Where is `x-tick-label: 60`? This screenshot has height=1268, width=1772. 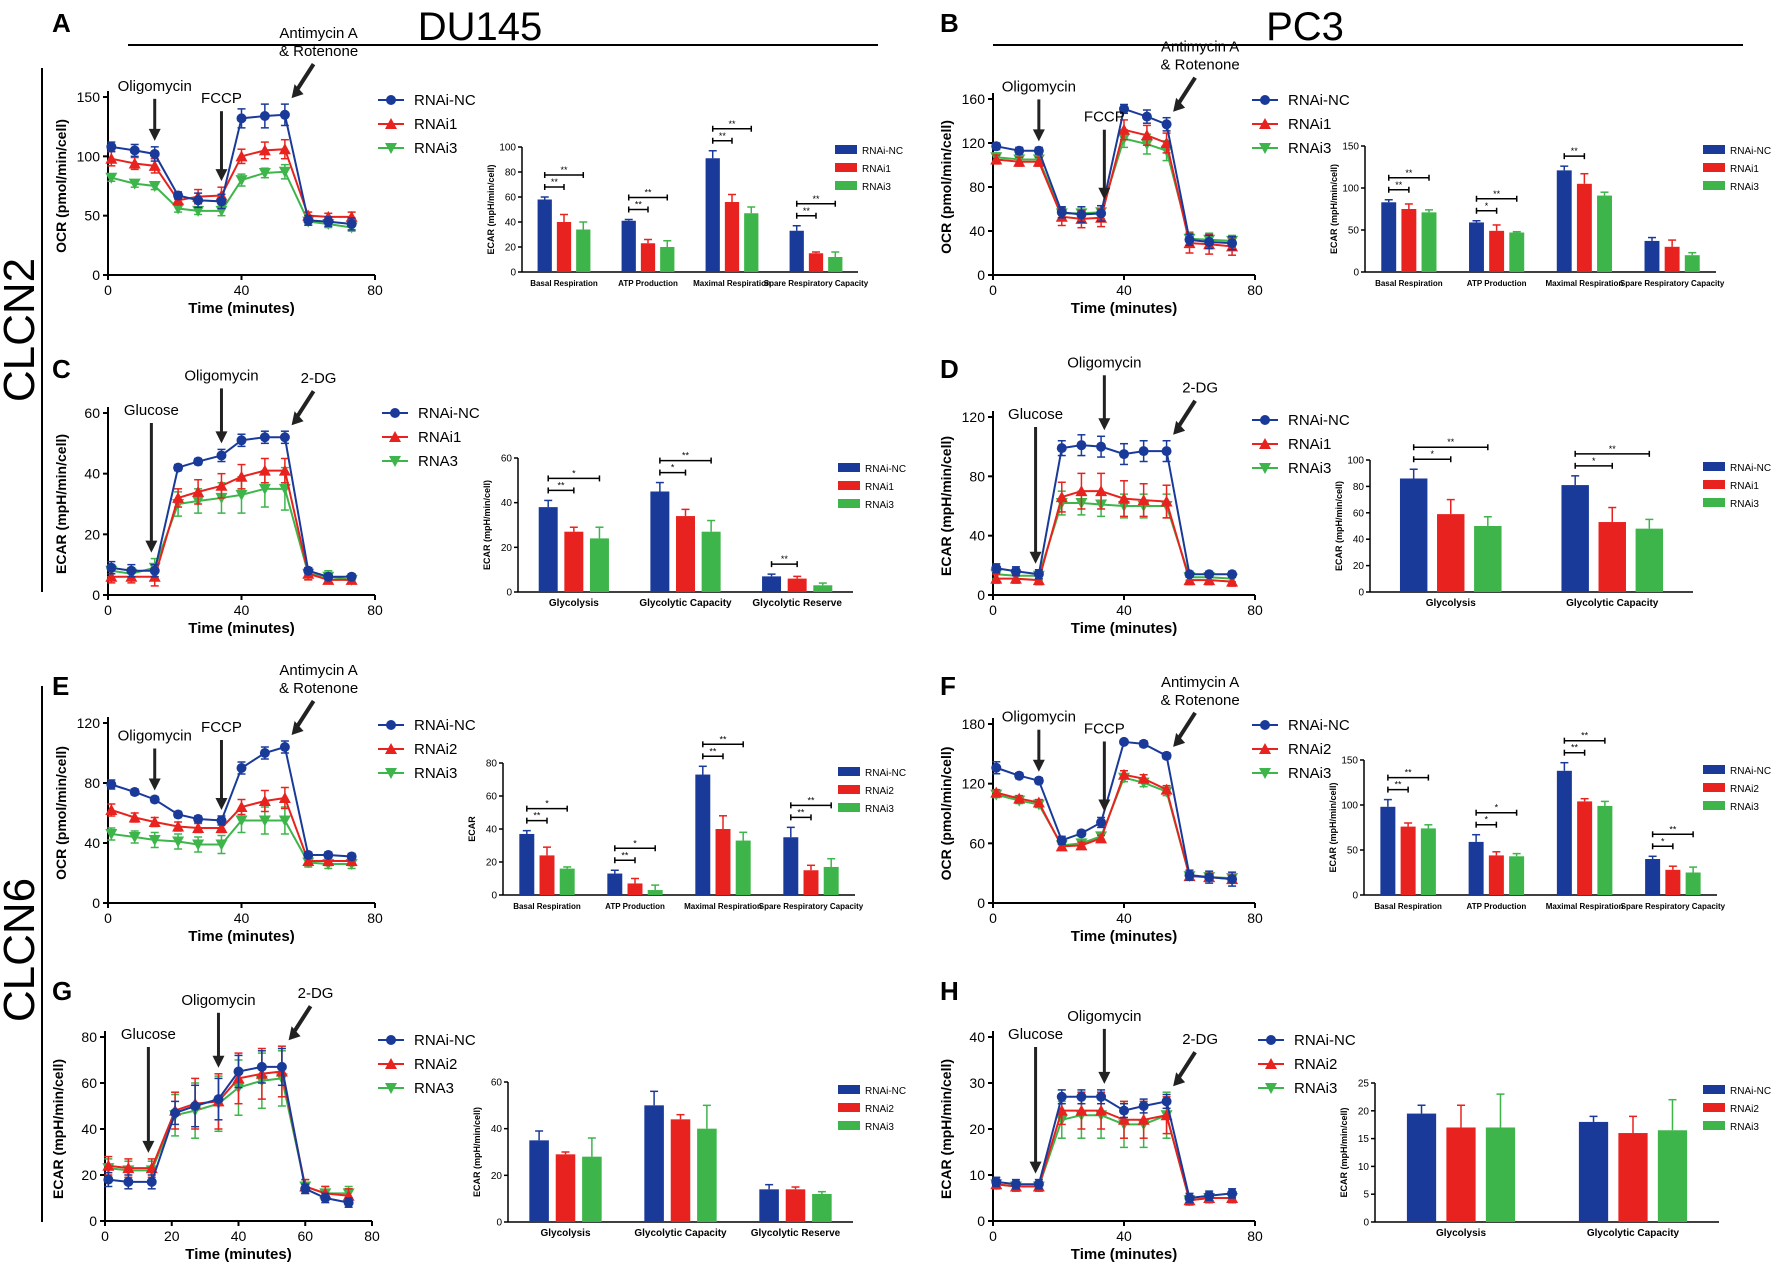
x-tick-label: 60 is located at coordinates (305, 1236).